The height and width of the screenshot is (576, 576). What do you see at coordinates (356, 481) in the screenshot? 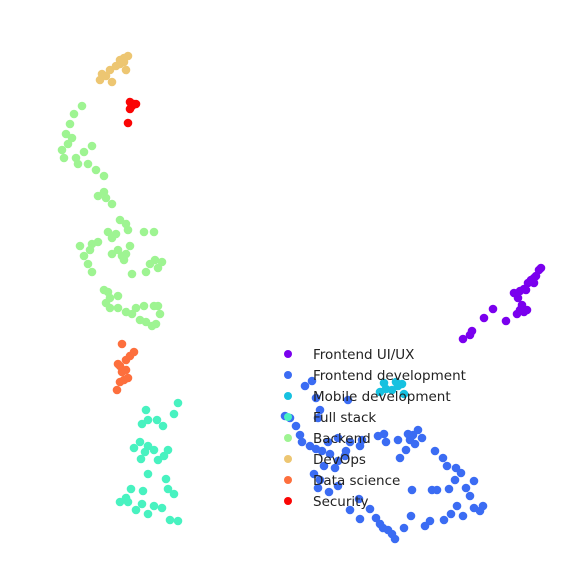
I see `legend-label: Data science` at bounding box center [356, 481].